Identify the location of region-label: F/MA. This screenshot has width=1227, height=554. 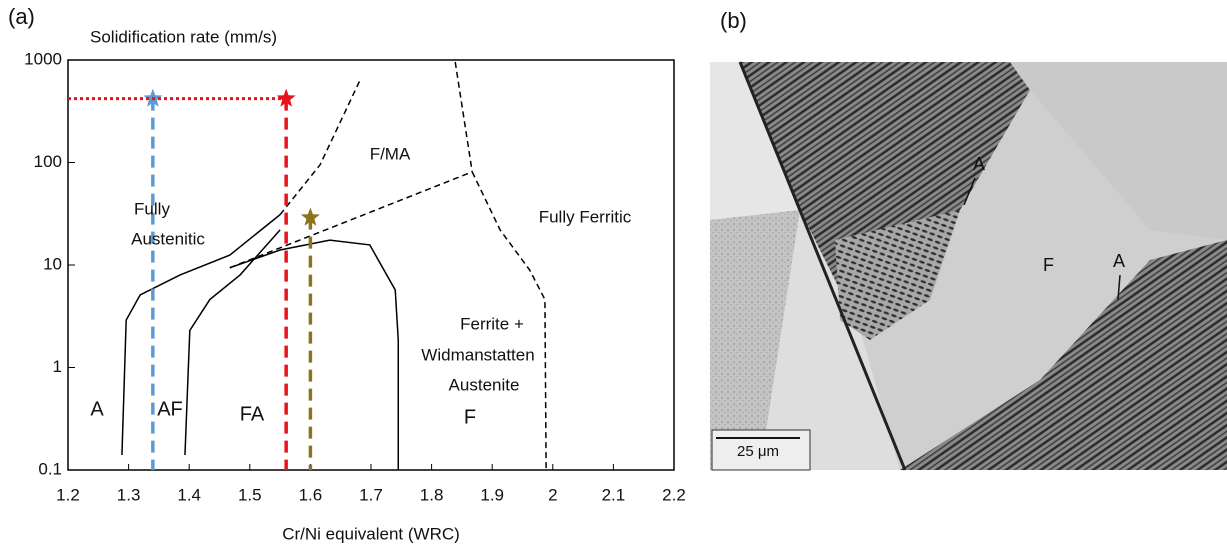
(390, 153).